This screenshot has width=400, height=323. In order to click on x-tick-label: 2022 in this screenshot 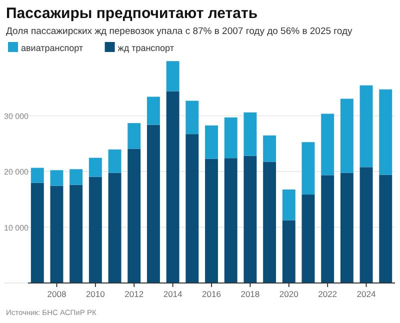, I will do `click(328, 294)`.